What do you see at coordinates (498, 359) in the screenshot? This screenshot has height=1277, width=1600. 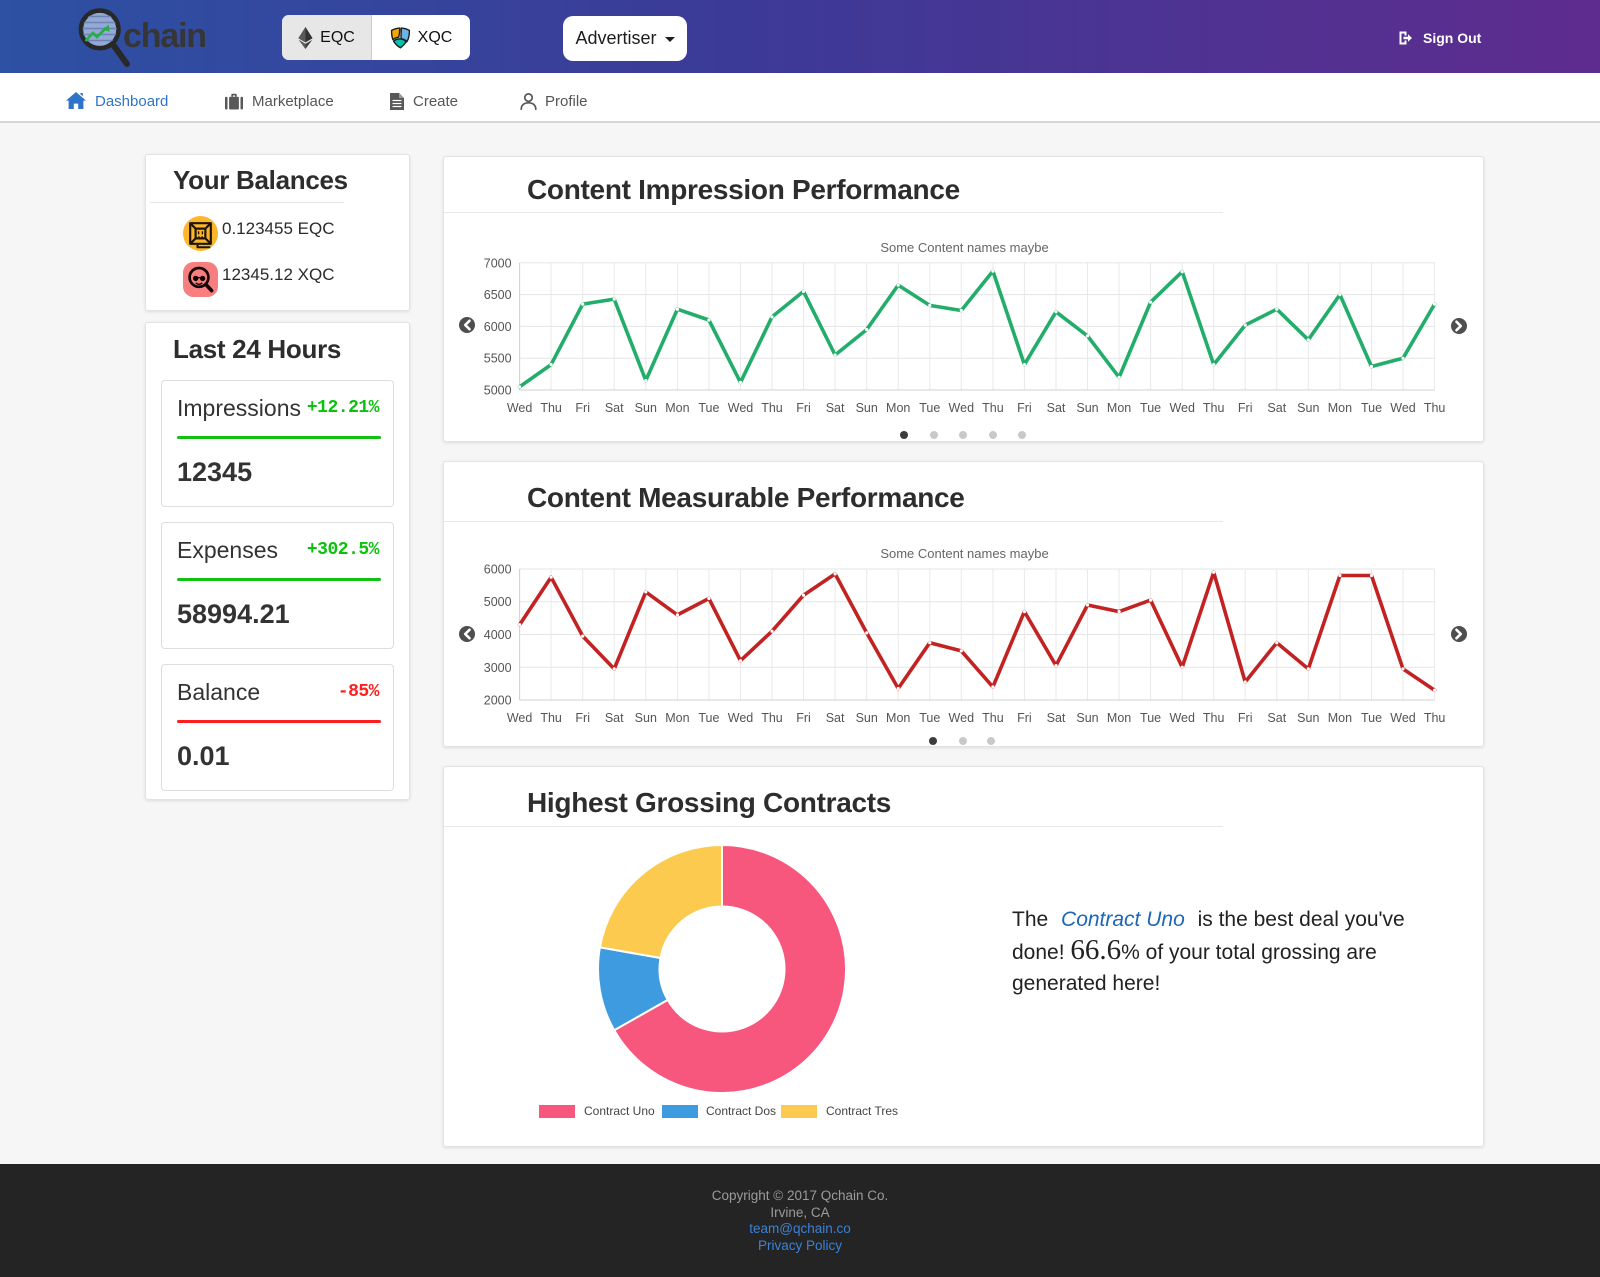 I see `svg-text: 5500` at bounding box center [498, 359].